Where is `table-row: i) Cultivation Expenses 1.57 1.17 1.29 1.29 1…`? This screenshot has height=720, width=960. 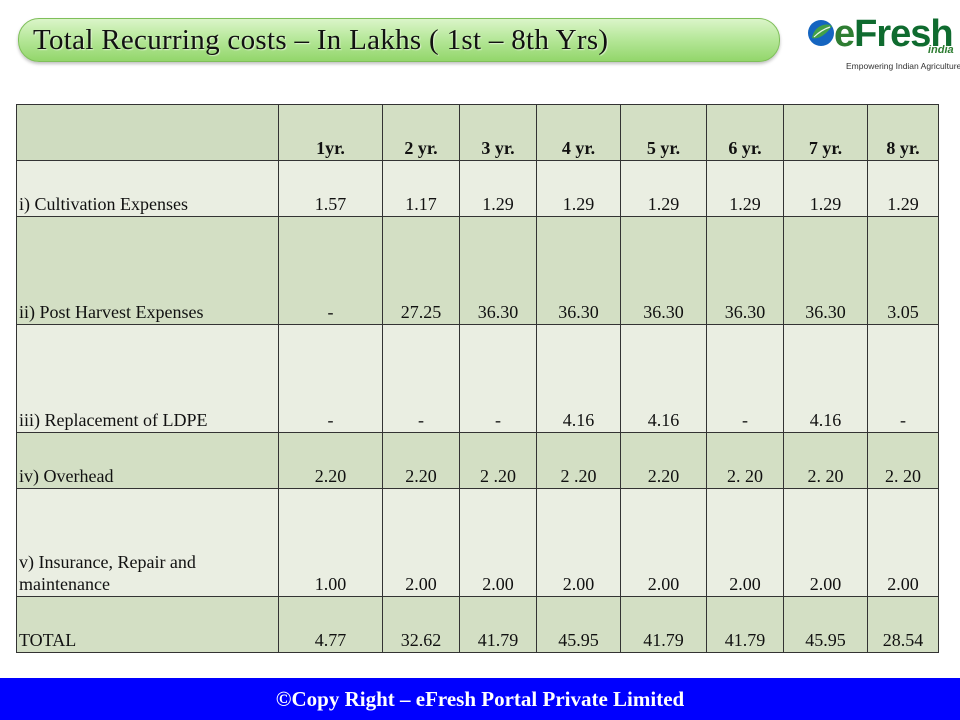 table-row: i) Cultivation Expenses 1.57 1.17 1.29 1.29 1… is located at coordinates (477, 188).